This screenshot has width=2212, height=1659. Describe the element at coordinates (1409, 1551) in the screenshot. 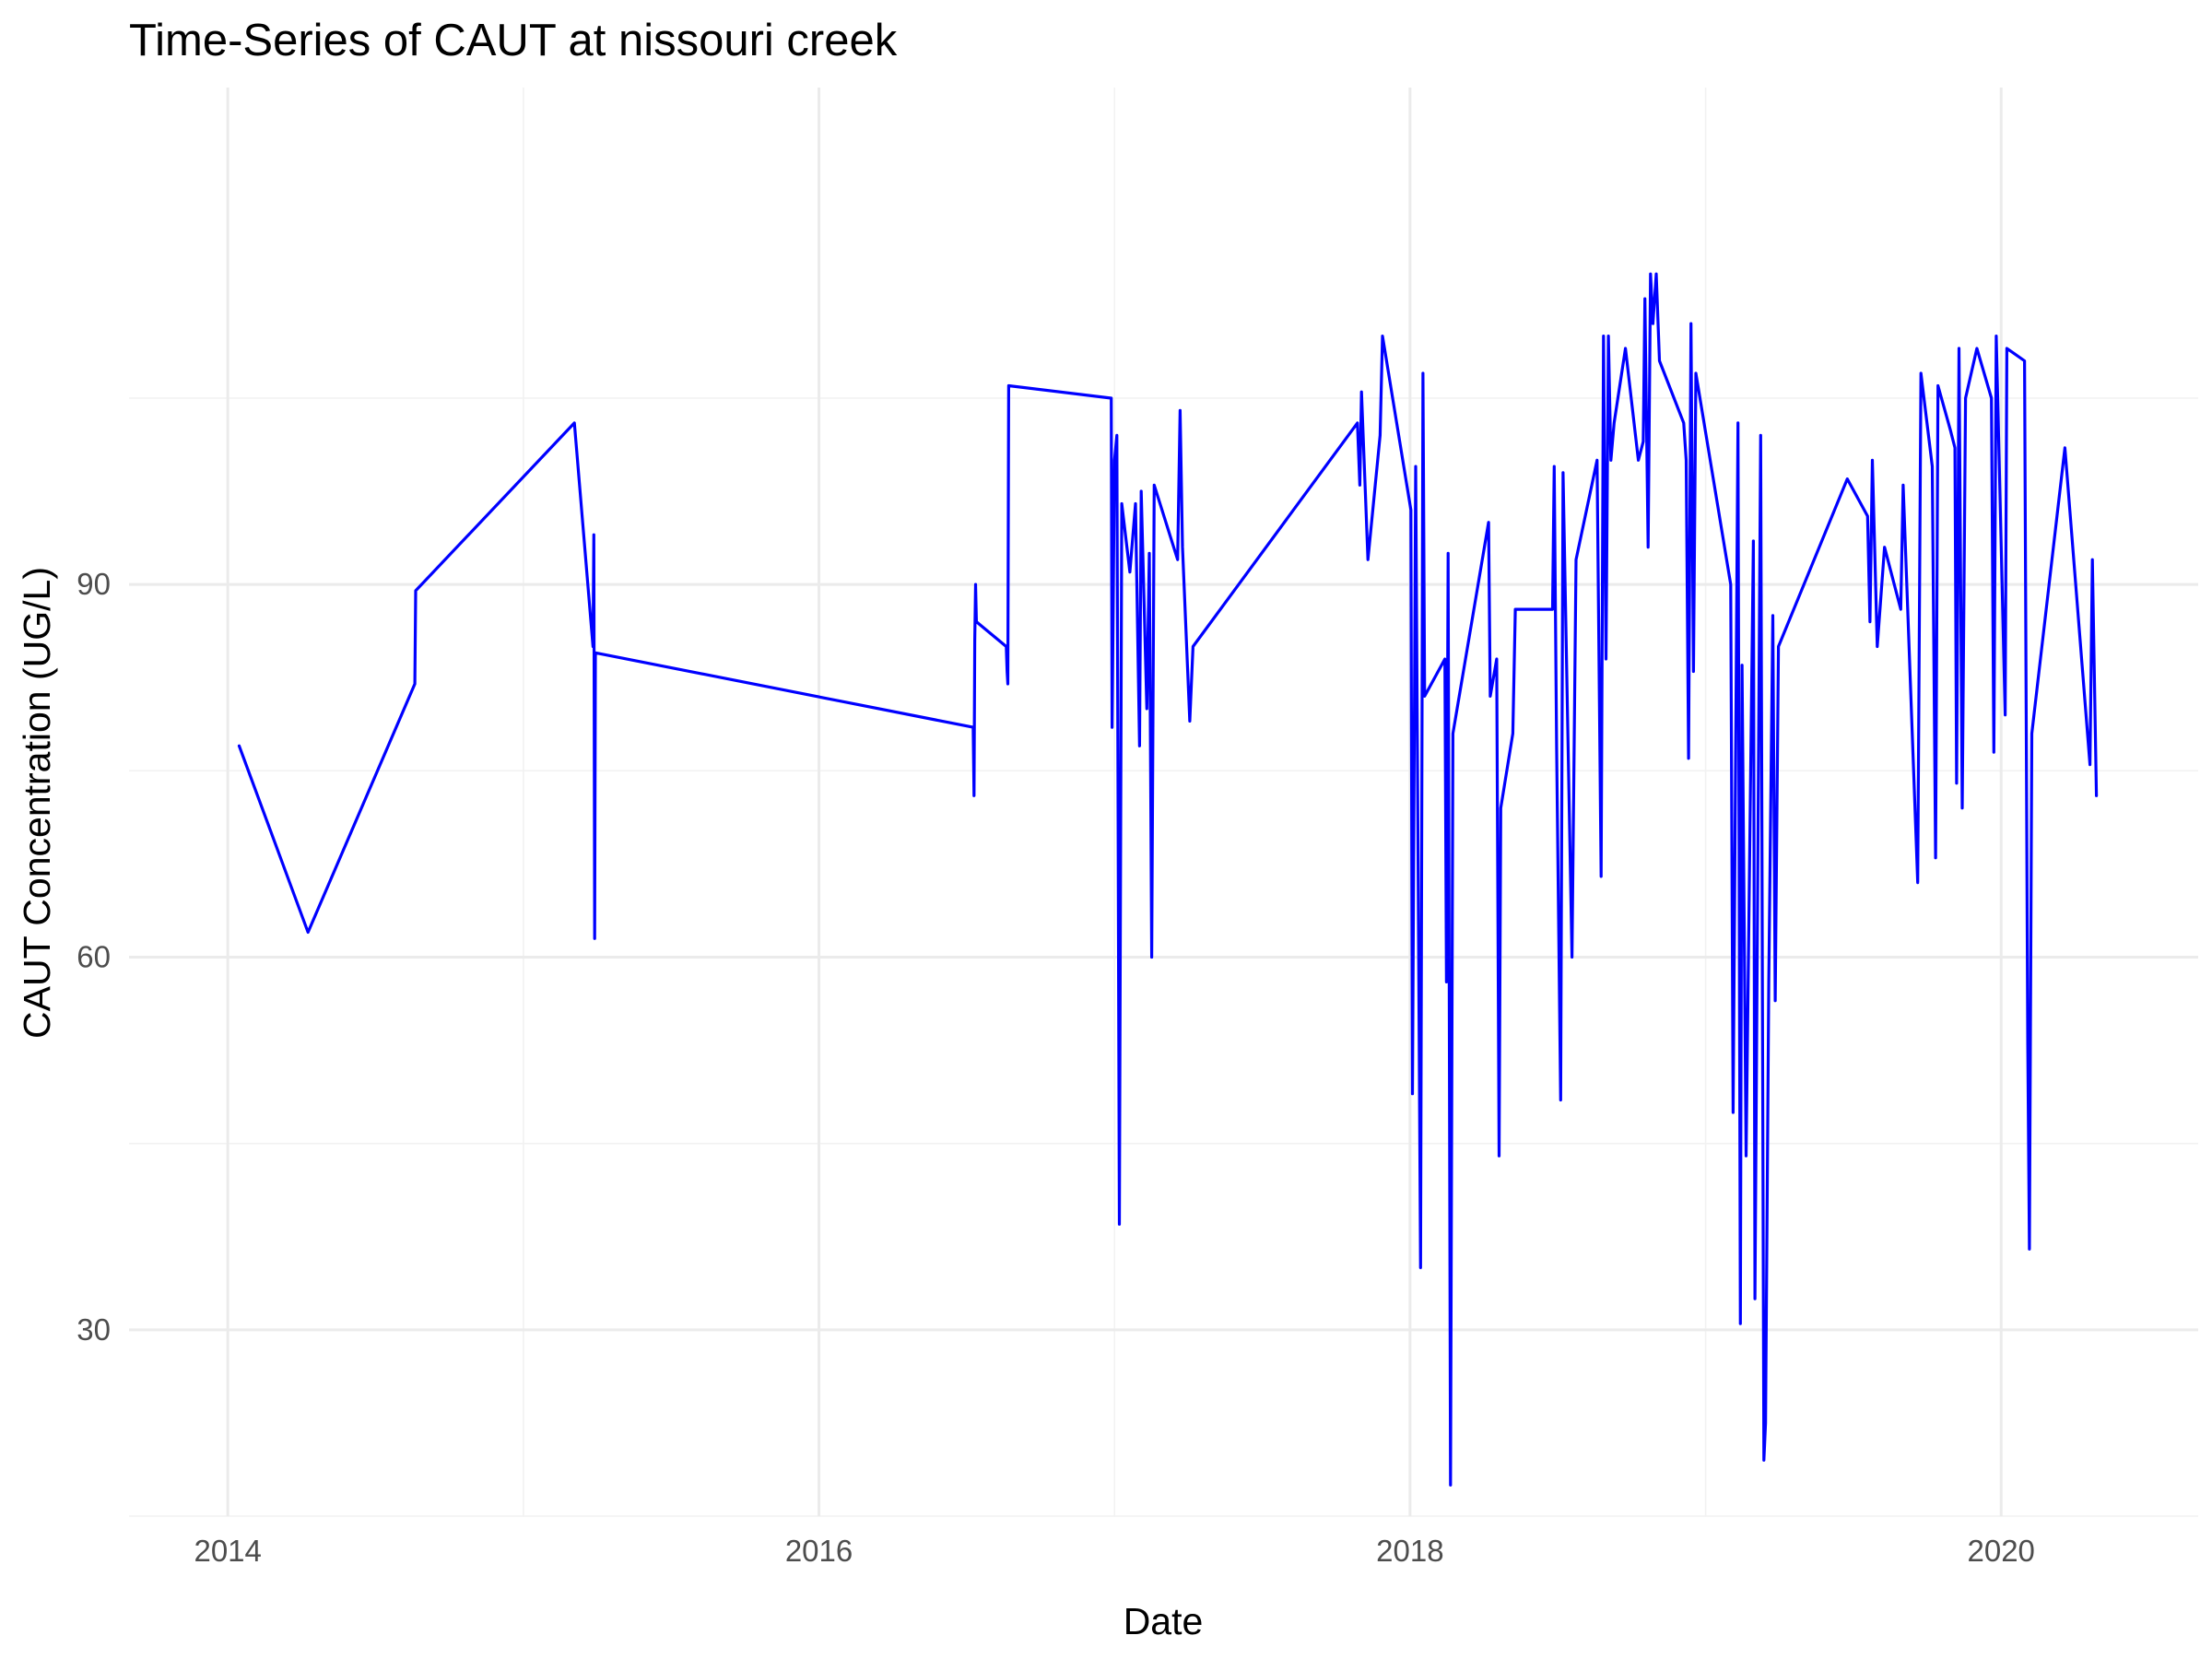

I see `x-tick-label: 2018` at that location.